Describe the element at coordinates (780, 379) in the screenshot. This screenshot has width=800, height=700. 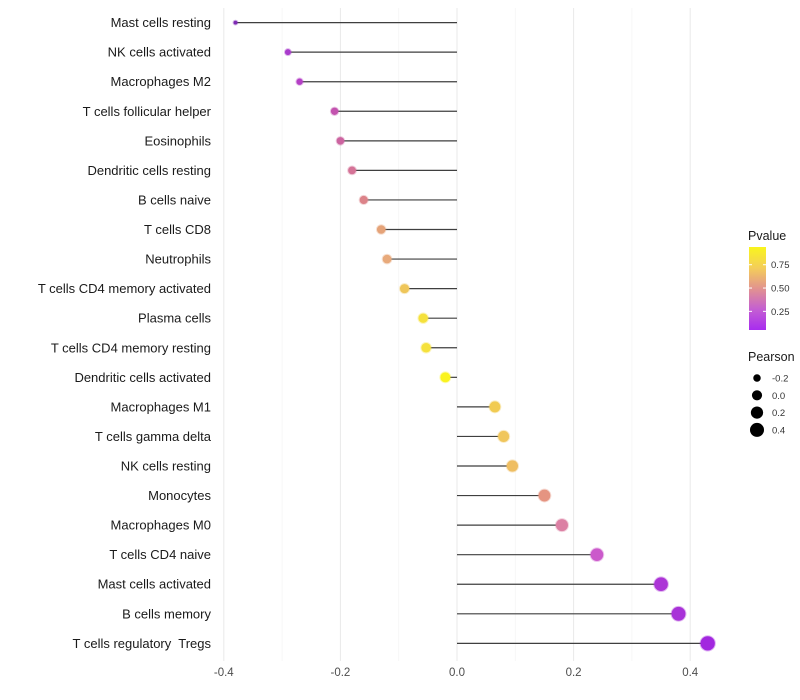
I see `pearson-legend-label: -0.2` at that location.